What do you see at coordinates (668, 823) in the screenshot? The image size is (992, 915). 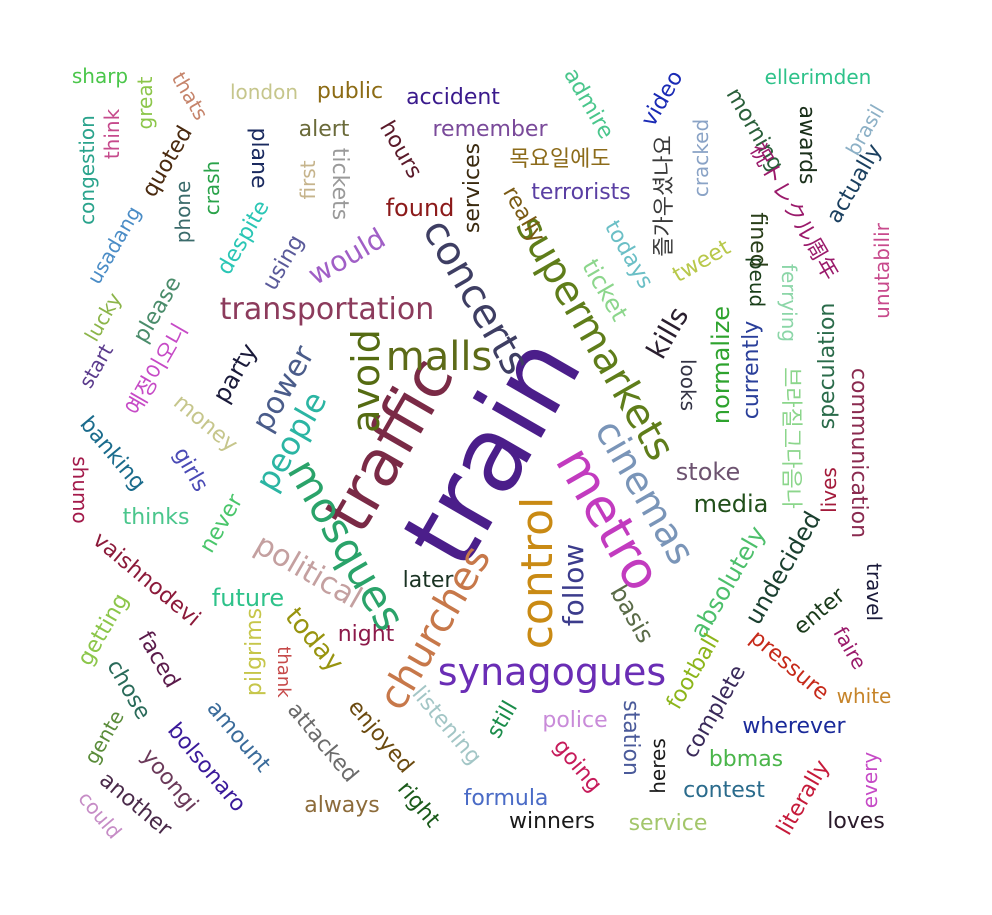 I see `word-service: service` at bounding box center [668, 823].